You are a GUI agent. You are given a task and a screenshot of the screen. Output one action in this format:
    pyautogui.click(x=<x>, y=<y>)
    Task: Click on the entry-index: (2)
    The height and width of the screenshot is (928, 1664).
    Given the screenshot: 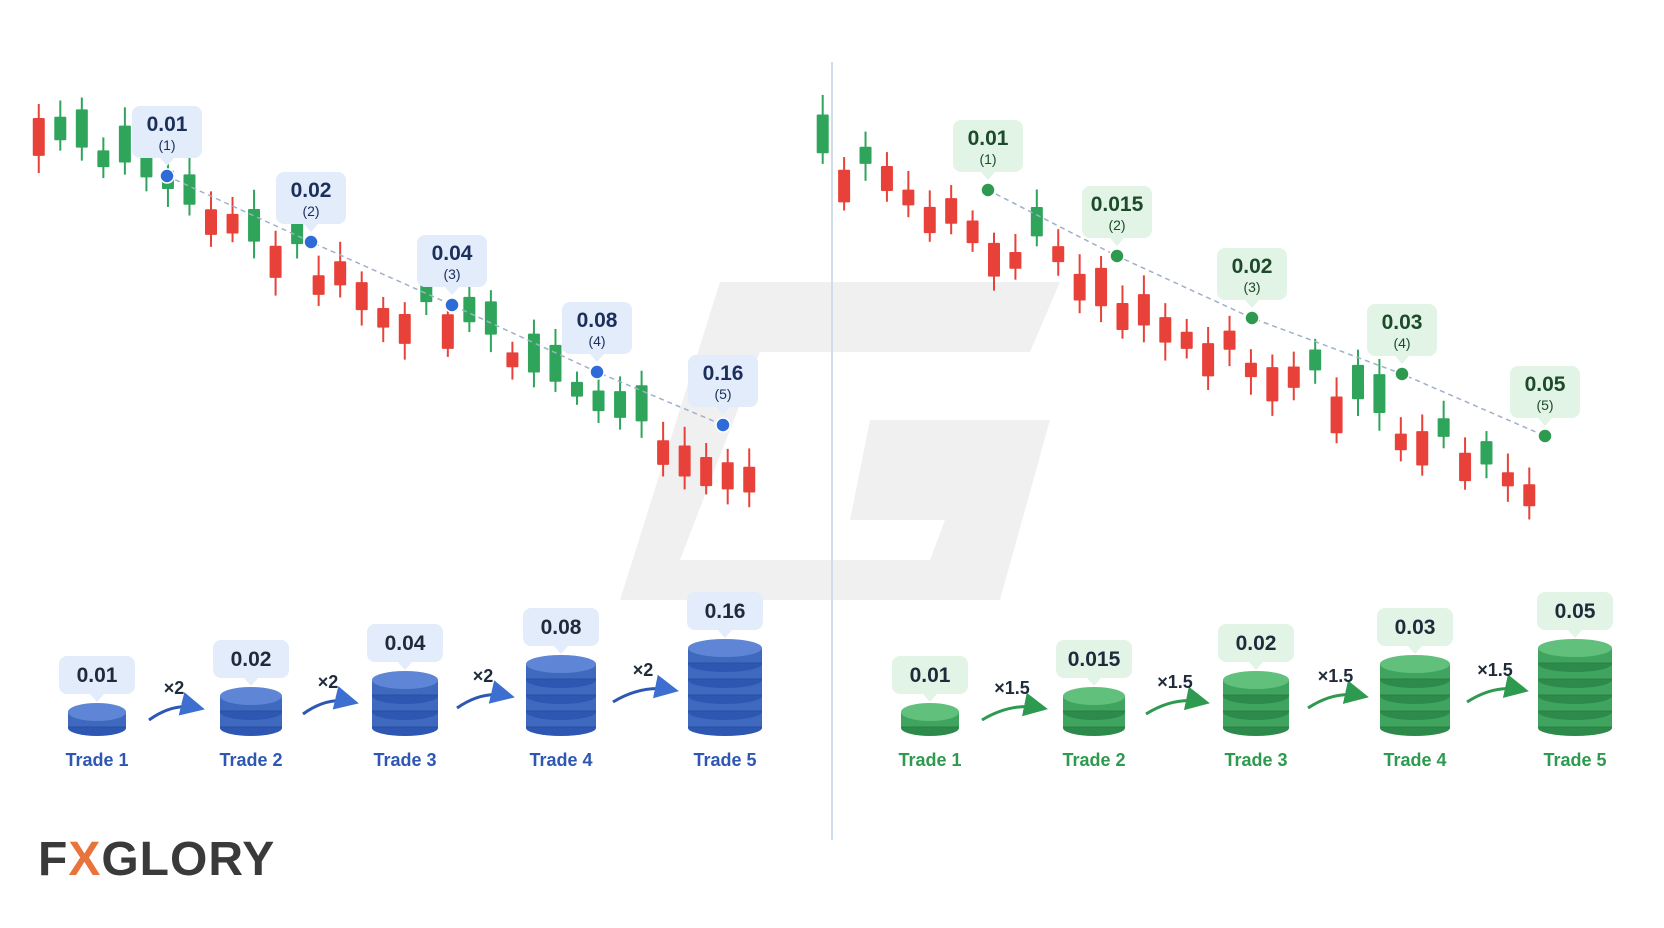 What is the action you would take?
    pyautogui.click(x=310, y=211)
    